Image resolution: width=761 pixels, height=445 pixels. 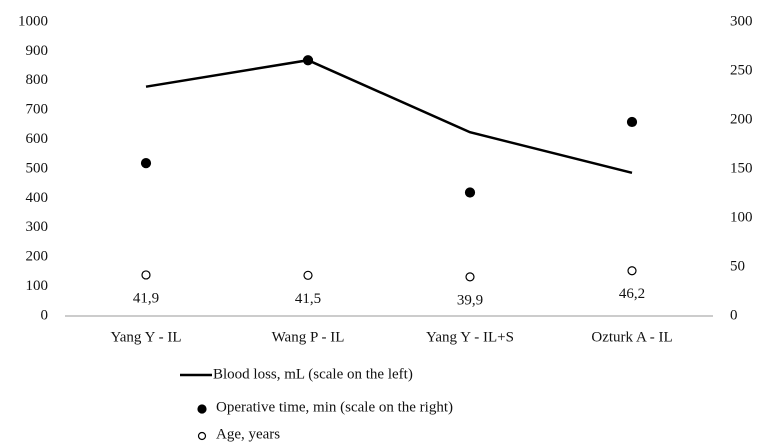 I want to click on legend-label: Operative time, min (scale on the right), so click(x=334, y=407).